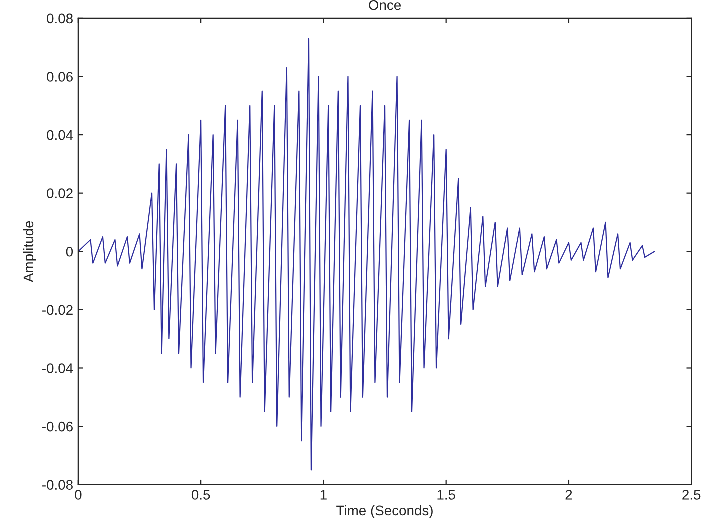 Image resolution: width=713 pixels, height=527 pixels. What do you see at coordinates (70, 251) in the screenshot?
I see `y-tick-label: 0` at bounding box center [70, 251].